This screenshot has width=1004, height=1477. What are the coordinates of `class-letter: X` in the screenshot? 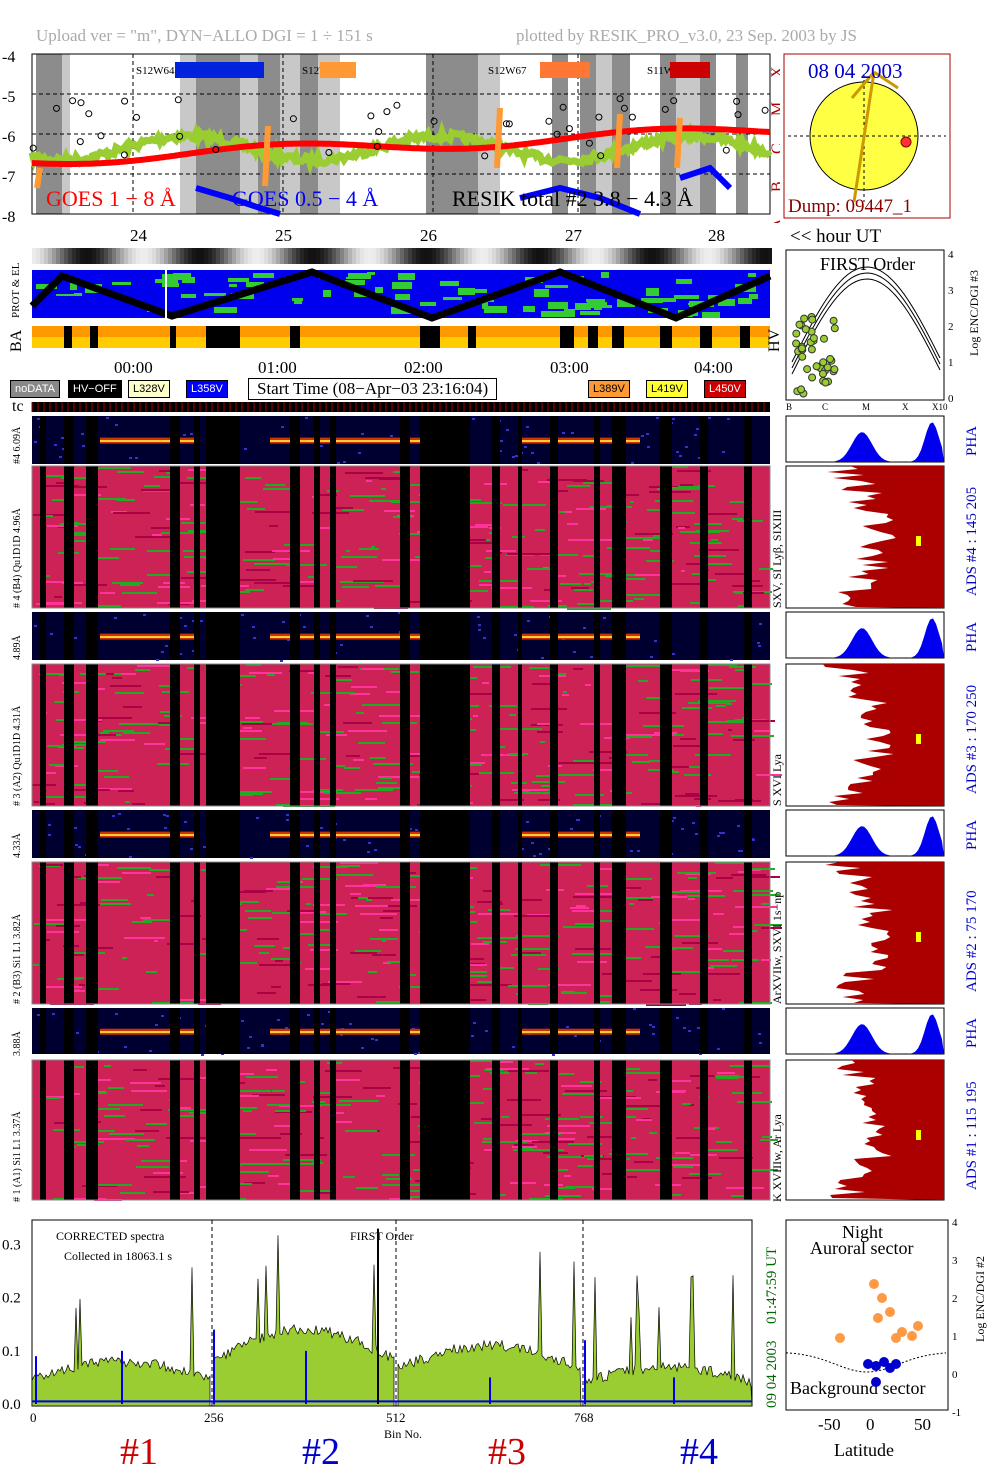 It's located at (774, 72).